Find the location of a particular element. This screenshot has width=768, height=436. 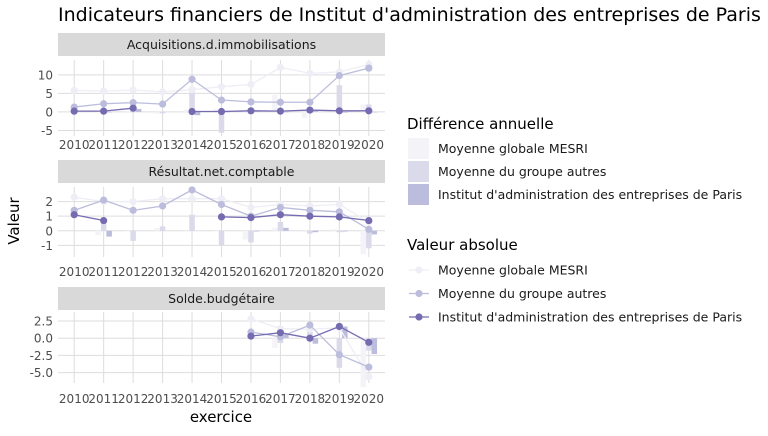

x-tick-label: 2018 is located at coordinates (310, 272).